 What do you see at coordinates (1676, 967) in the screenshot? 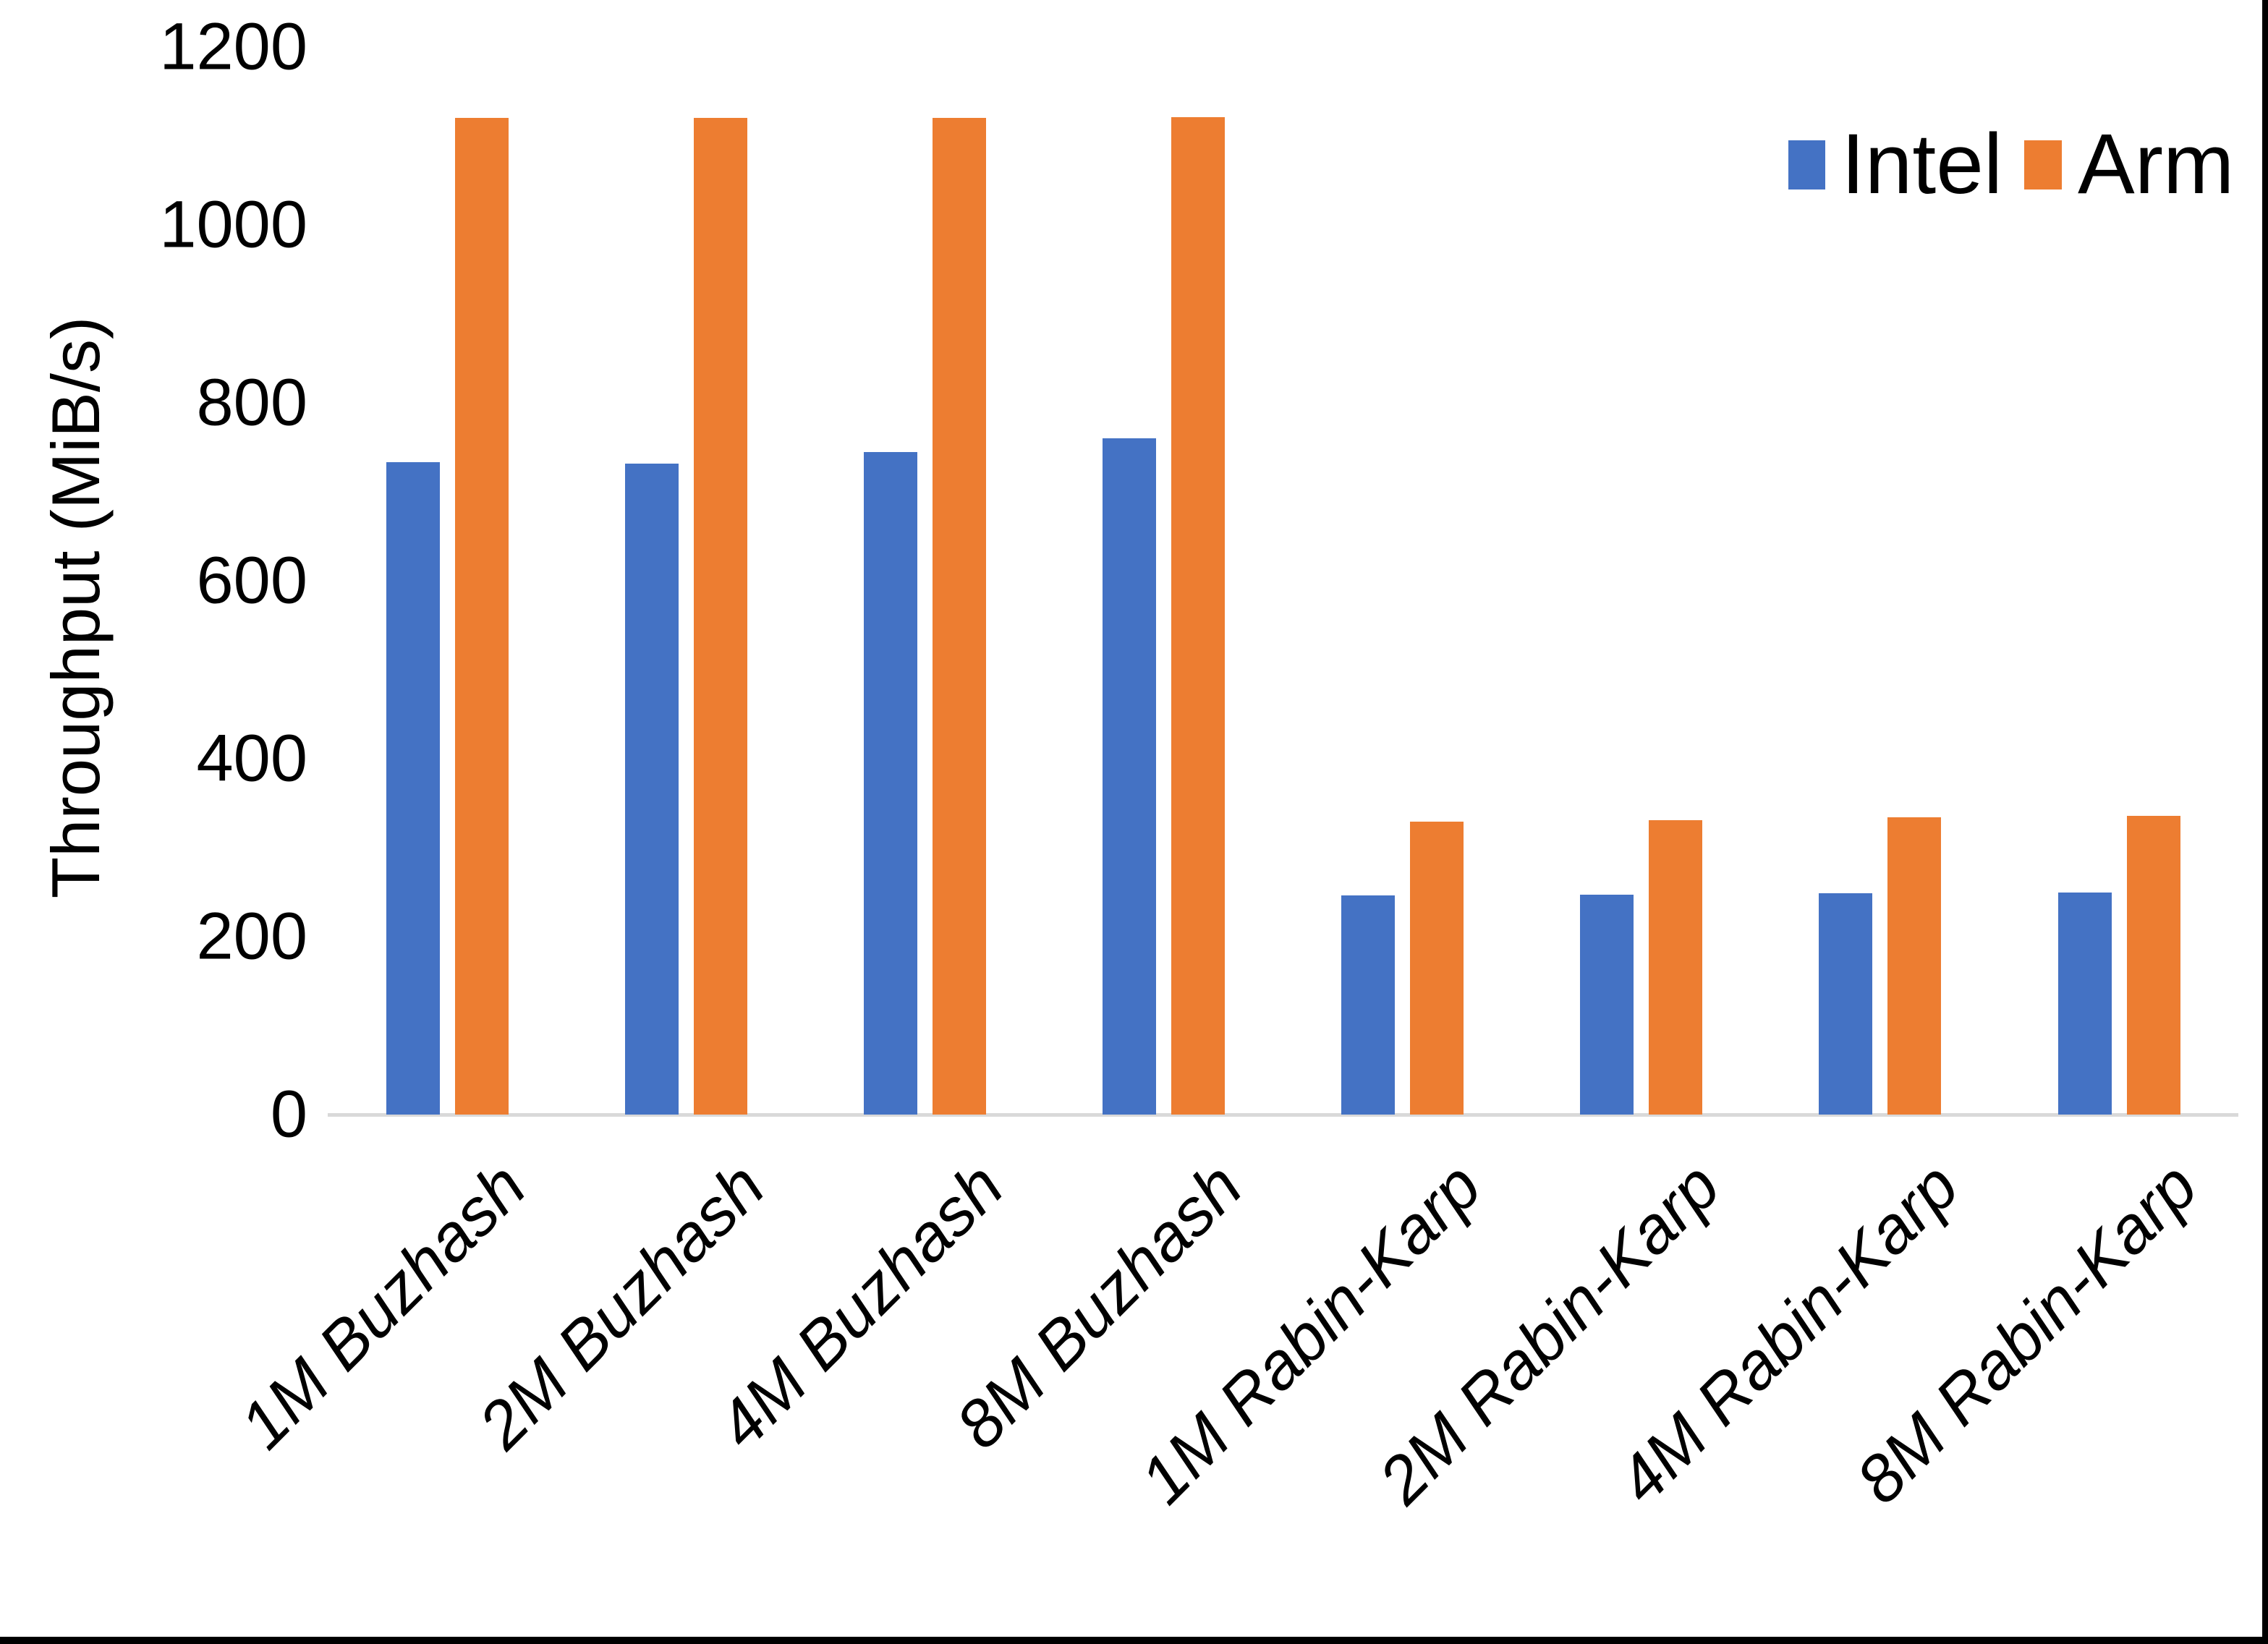
I see `bar-arm-2m-rabin-karp` at bounding box center [1676, 967].